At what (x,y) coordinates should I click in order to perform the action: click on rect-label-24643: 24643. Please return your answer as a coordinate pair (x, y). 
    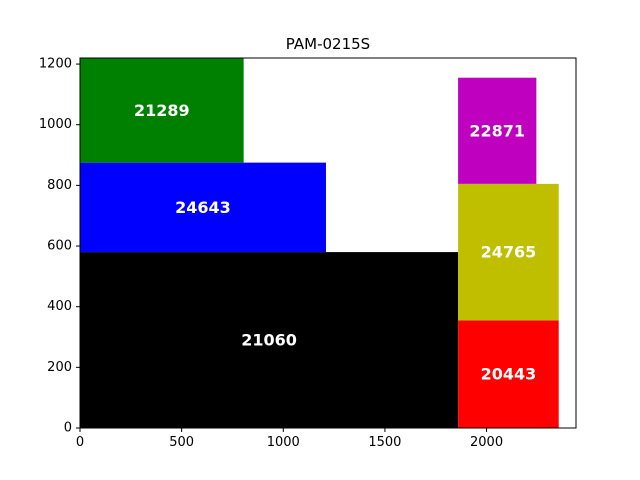
    Looking at the image, I should click on (203, 207).